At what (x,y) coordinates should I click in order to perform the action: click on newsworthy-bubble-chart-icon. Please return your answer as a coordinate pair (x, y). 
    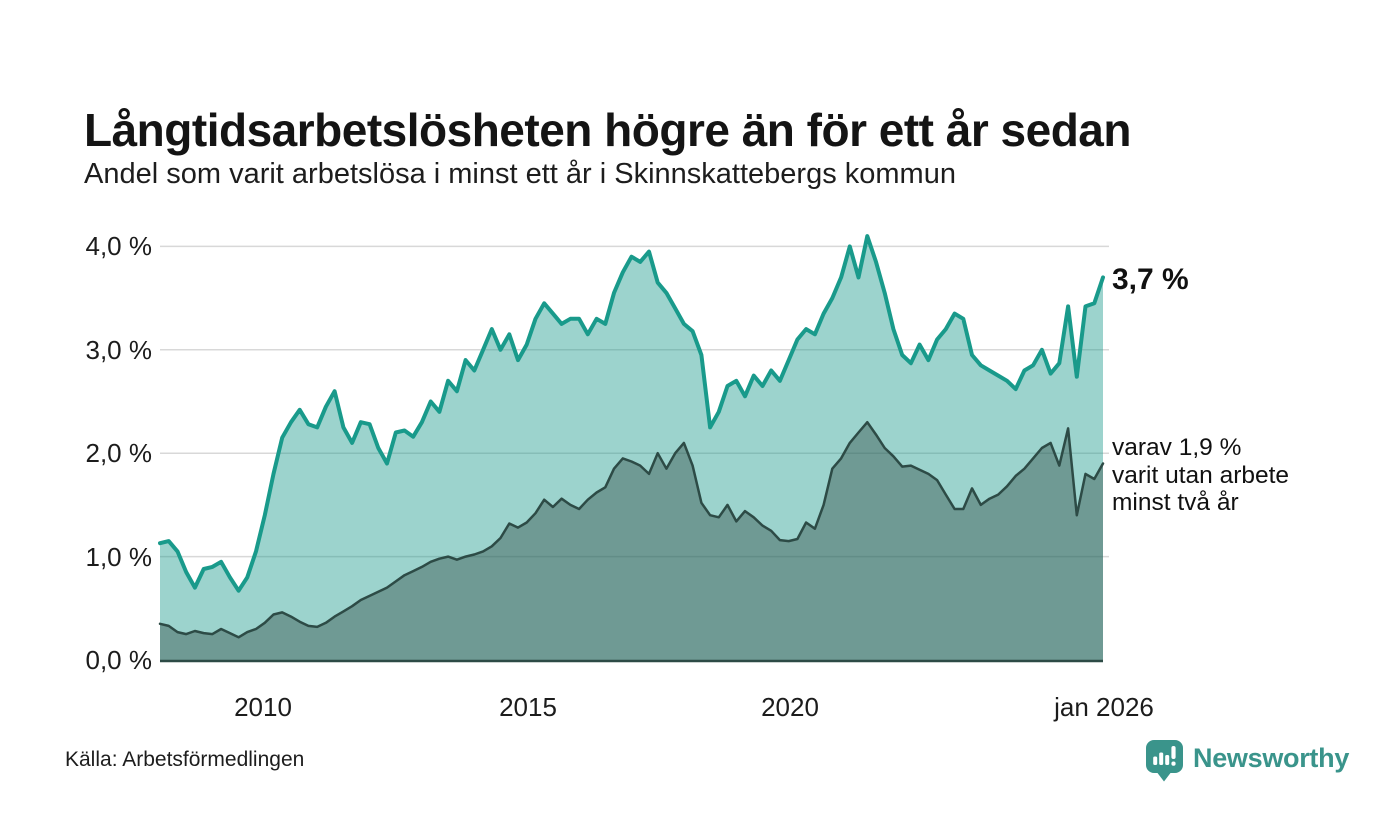
    Looking at the image, I should click on (1164, 761).